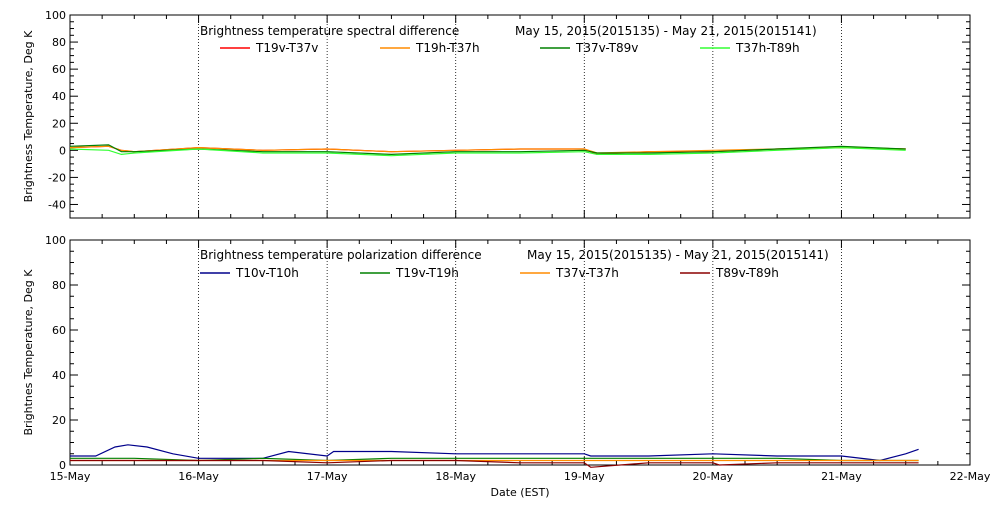 This screenshot has height=505, width=1000. What do you see at coordinates (28, 352) in the screenshot?
I see `y-axis-title: Brightnes Temperature, Deg K` at bounding box center [28, 352].